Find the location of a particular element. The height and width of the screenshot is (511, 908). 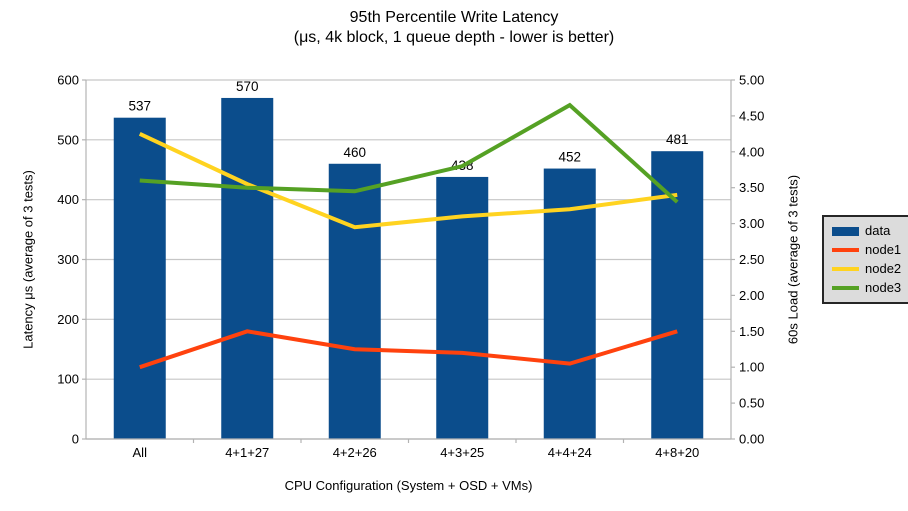

bar-4+2+26 is located at coordinates (354, 301).